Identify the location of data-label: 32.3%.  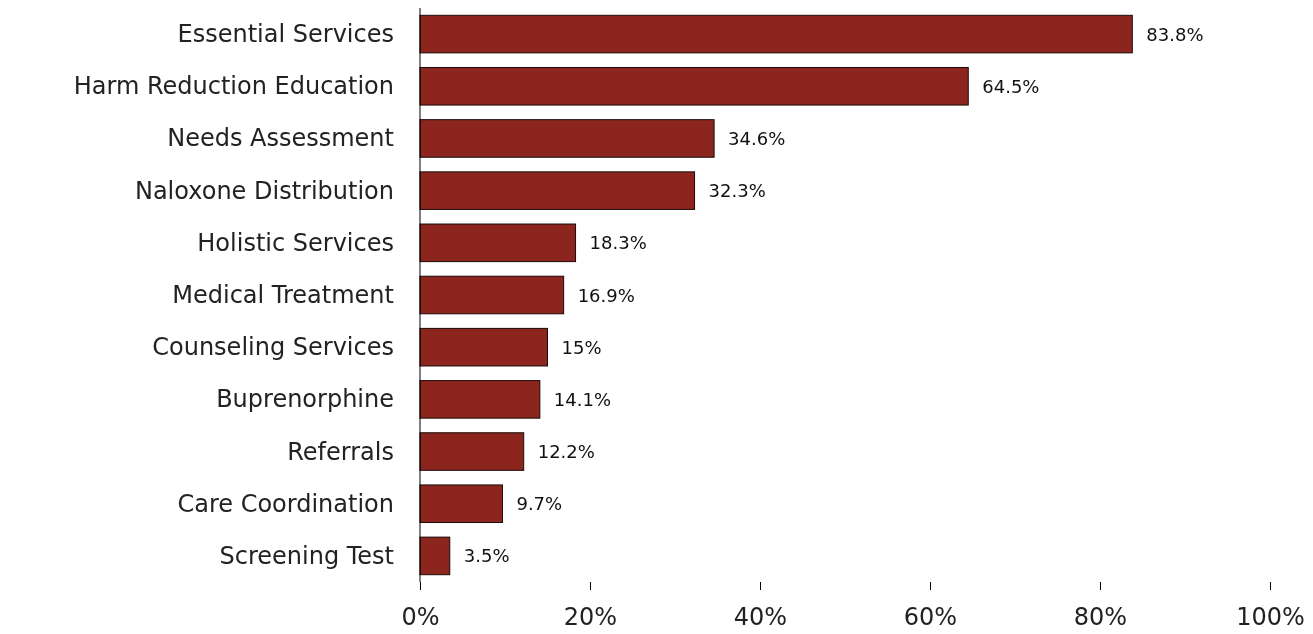
(737, 191).